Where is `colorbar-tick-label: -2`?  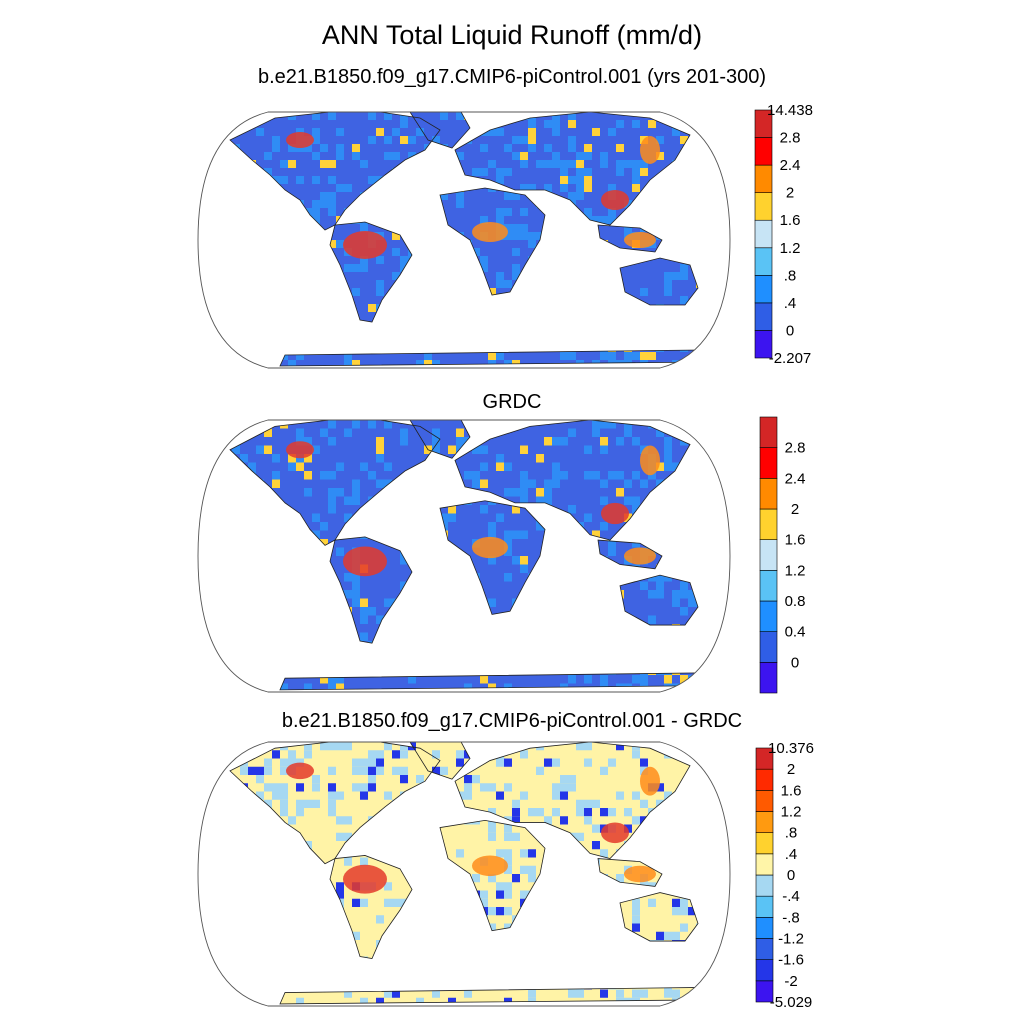
colorbar-tick-label: -2 is located at coordinates (790, 981).